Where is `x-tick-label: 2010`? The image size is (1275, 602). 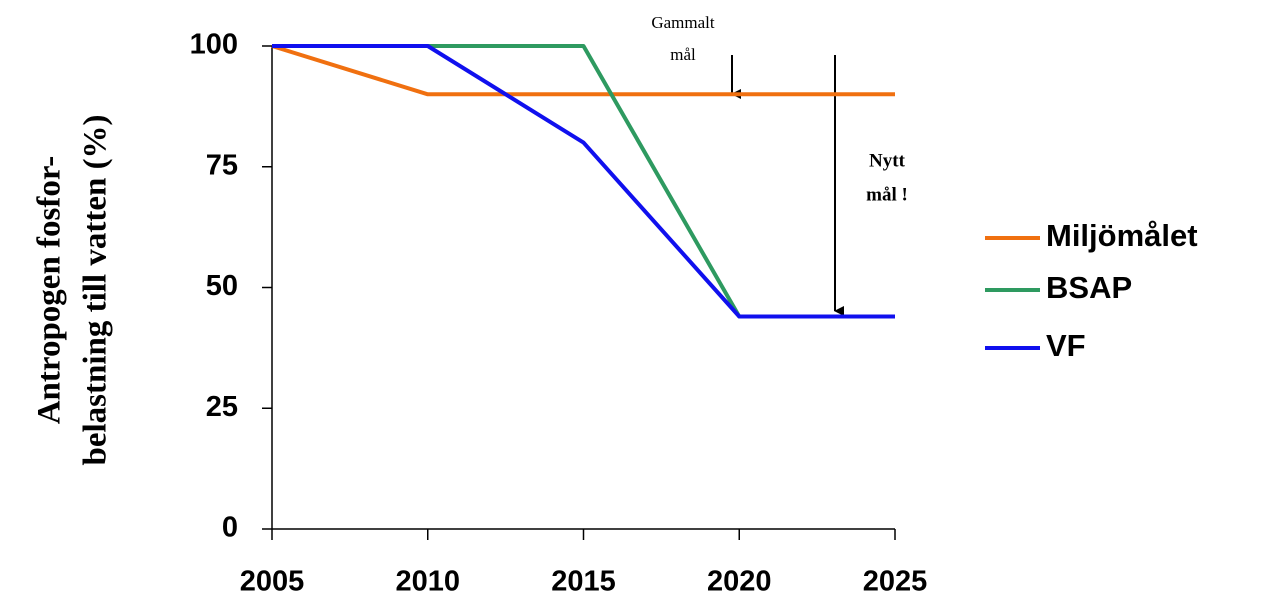
x-tick-label: 2010 is located at coordinates (427, 582).